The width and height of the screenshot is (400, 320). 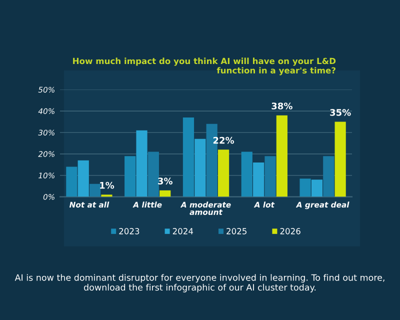 What do you see at coordinates (290, 231) in the screenshot?
I see `legend-label: 2026` at bounding box center [290, 231].